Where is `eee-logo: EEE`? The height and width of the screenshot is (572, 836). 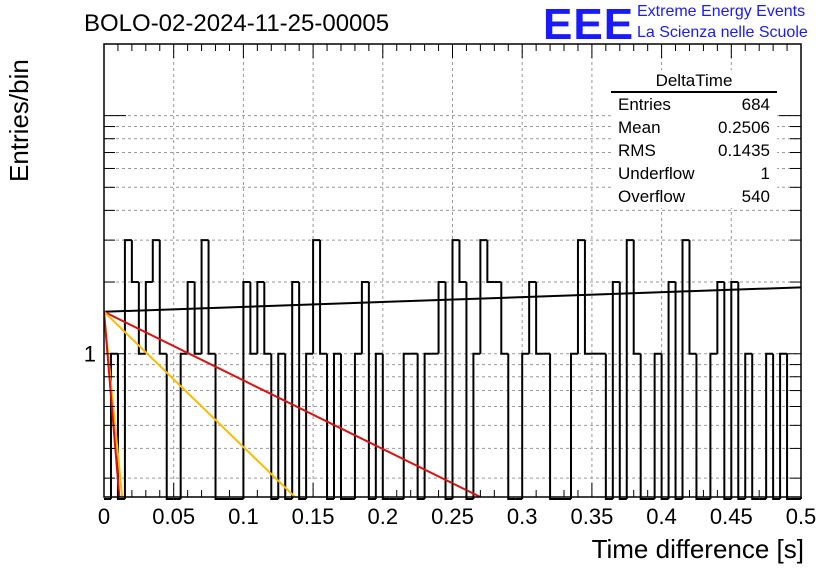 eee-logo: EEE is located at coordinates (589, 24).